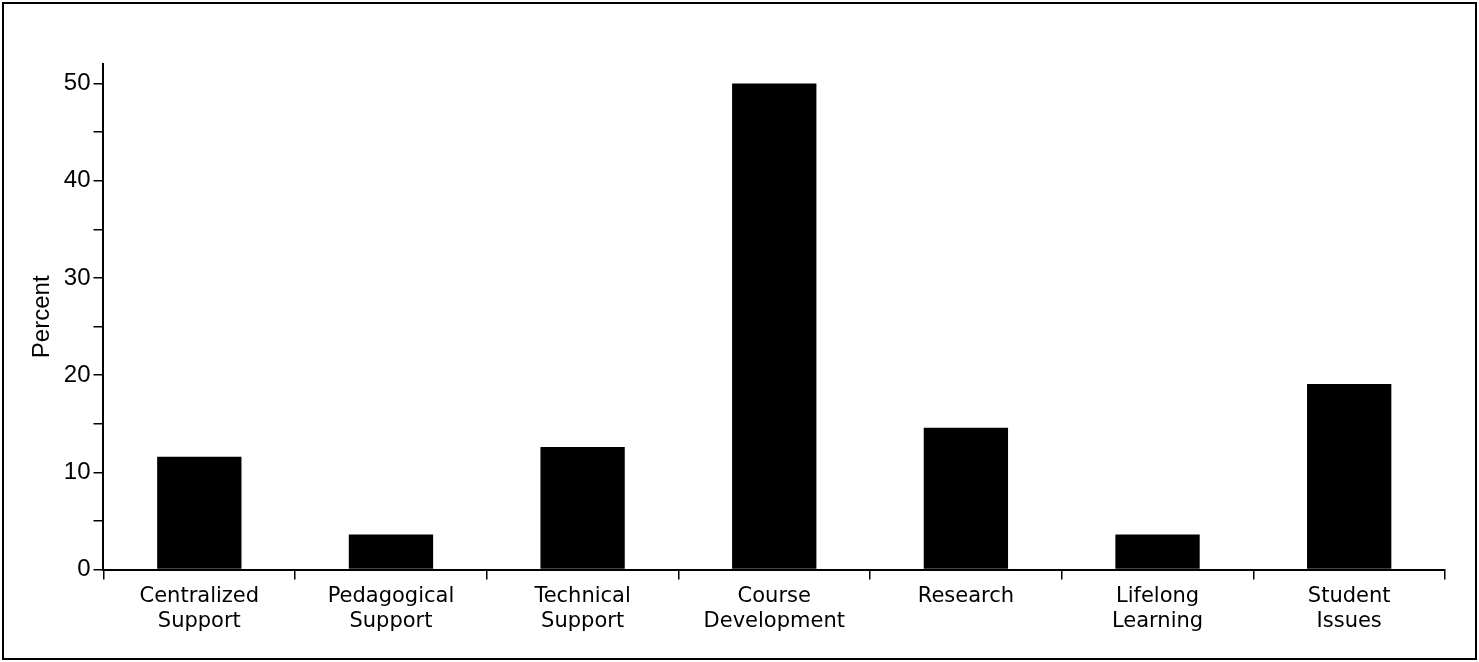  Describe the element at coordinates (77, 82) in the screenshot. I see `y-tick-label: 50` at that location.